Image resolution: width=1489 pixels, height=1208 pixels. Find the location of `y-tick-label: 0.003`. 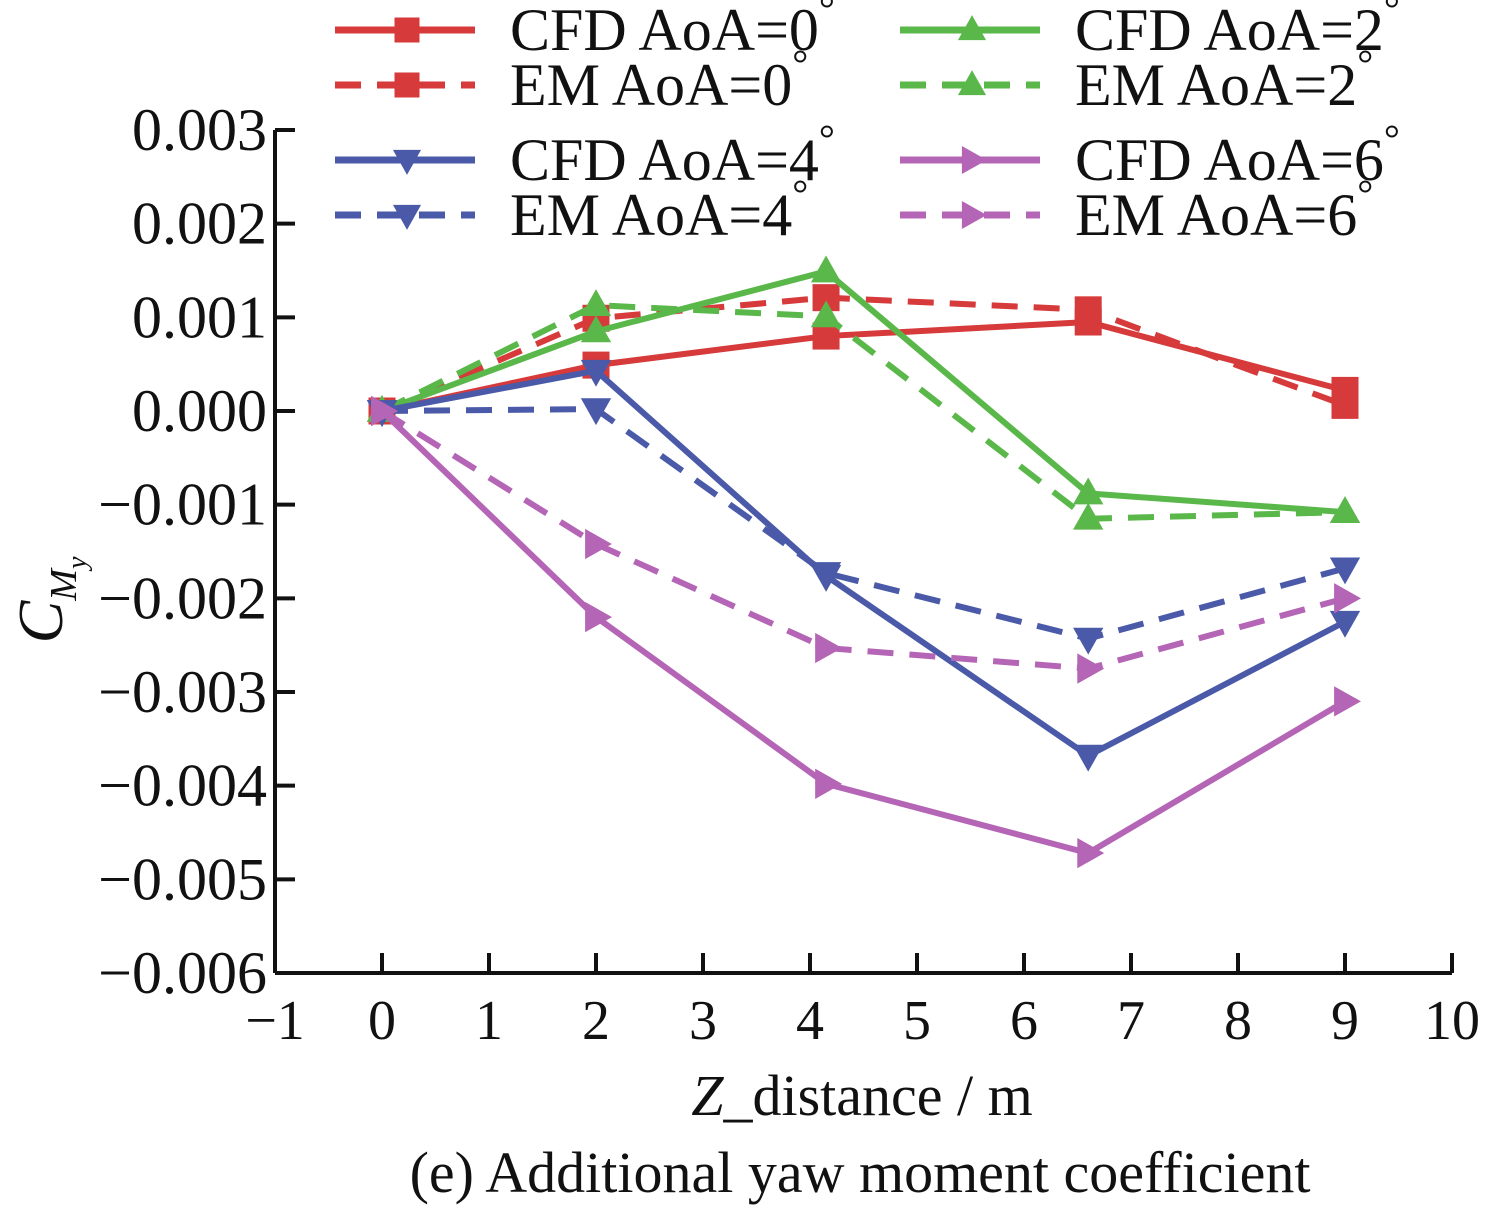

y-tick-label: 0.003 is located at coordinates (199, 130).